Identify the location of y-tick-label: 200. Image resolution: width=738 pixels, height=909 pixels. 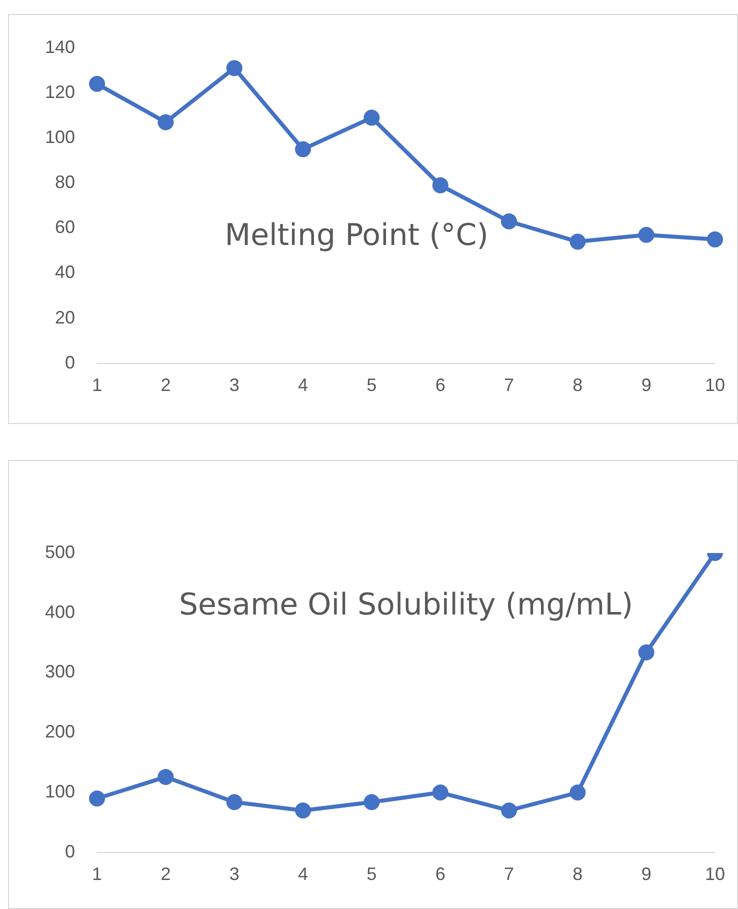
(60, 732).